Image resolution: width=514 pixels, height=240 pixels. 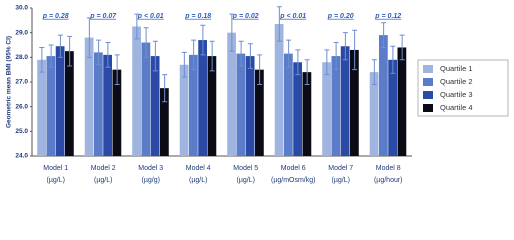 What do you see at coordinates (456, 68) in the screenshot?
I see `legend-label: Quartile 1` at bounding box center [456, 68].